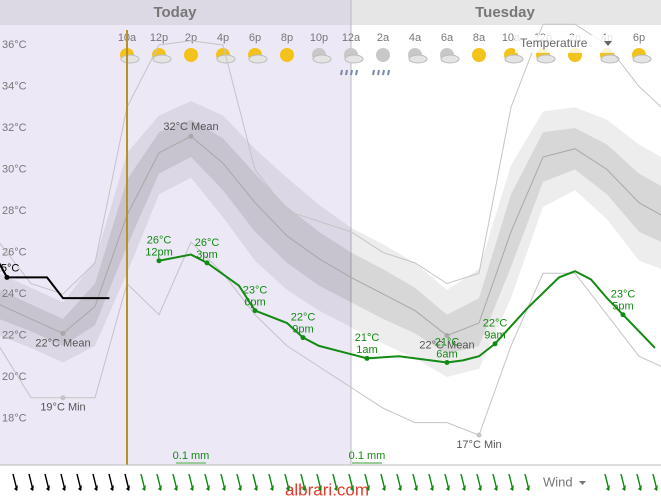 The image size is (661, 501). Describe the element at coordinates (206, 255) in the screenshot. I see `time-label: 3pm` at that location.